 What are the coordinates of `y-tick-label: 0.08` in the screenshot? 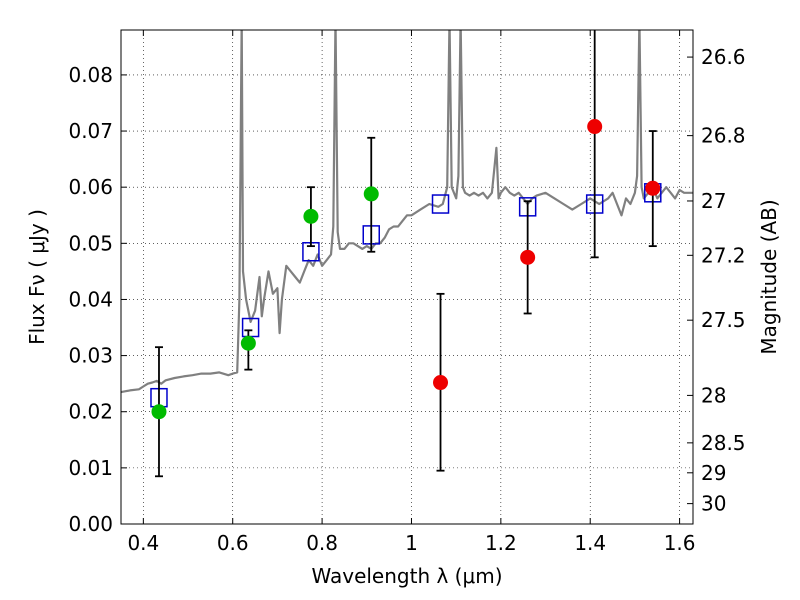 It's located at (90, 75).